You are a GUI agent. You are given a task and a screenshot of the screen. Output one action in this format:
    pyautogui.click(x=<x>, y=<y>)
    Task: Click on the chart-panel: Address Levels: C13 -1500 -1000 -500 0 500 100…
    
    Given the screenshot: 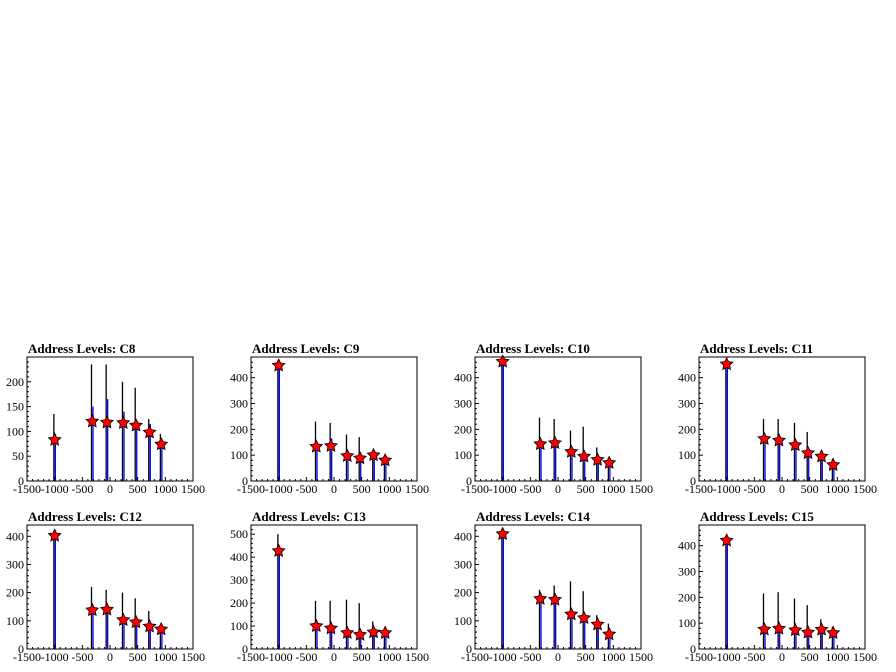 What is the action you would take?
    pyautogui.click(x=329, y=586)
    